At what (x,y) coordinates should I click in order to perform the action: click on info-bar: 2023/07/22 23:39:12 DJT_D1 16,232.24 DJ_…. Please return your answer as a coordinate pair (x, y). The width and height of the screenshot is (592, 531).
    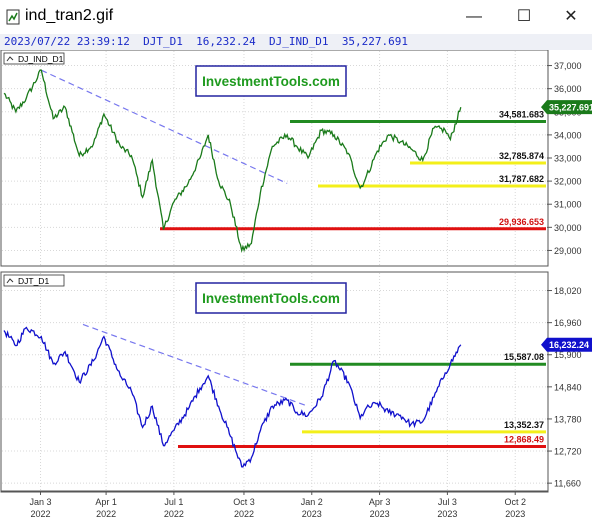
    Looking at the image, I should click on (296, 42).